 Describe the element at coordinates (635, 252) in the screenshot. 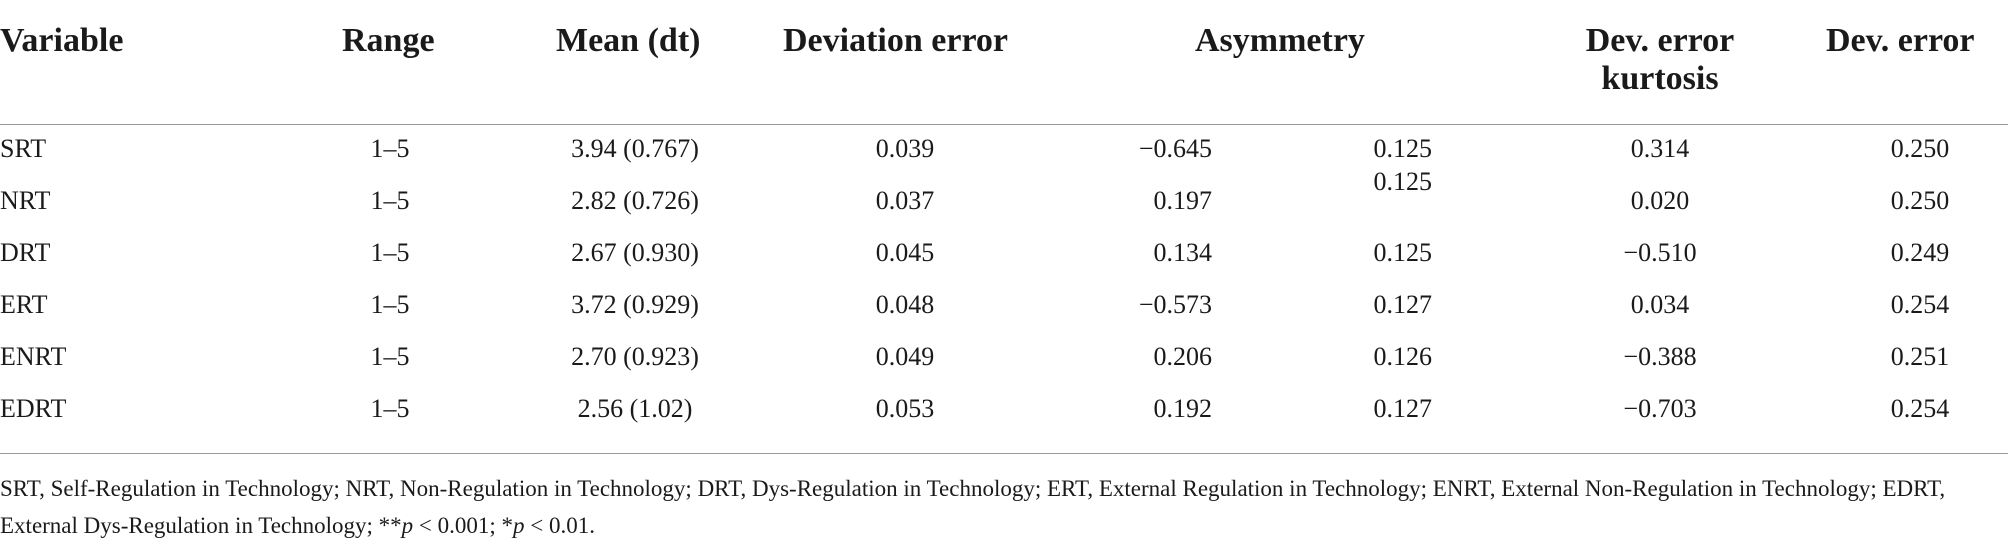

I see `row-drt-mean: 2.67 (0.930)` at that location.